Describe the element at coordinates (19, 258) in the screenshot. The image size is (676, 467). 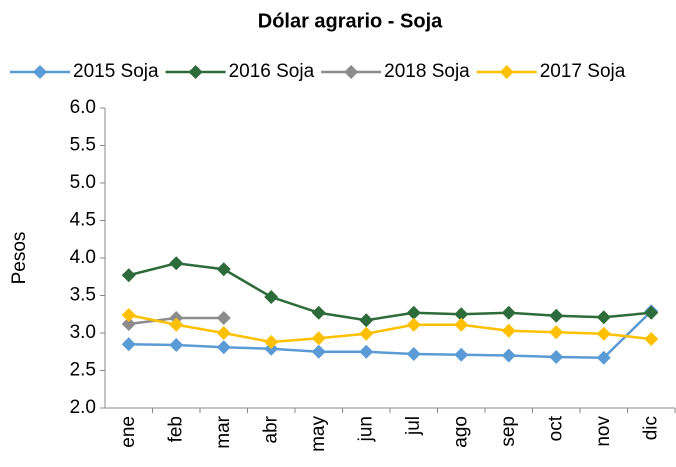
I see `y-axis-label: Pesos` at that location.